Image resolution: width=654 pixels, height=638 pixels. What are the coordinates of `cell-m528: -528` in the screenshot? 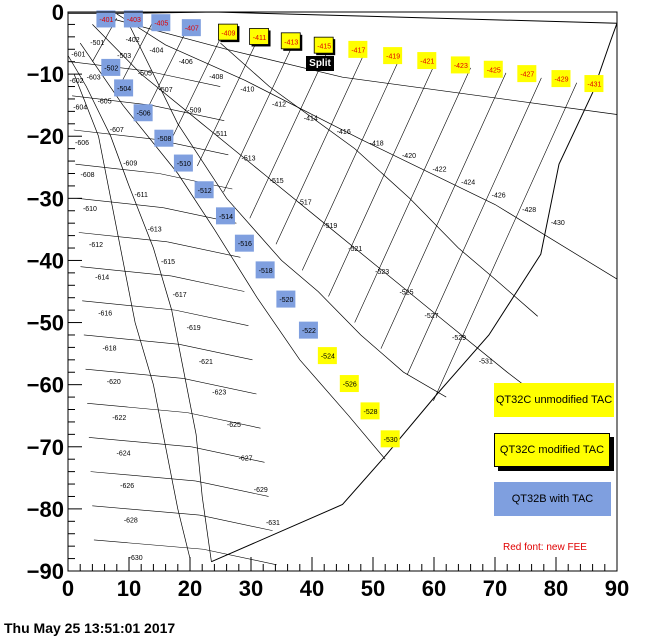 It's located at (370, 411).